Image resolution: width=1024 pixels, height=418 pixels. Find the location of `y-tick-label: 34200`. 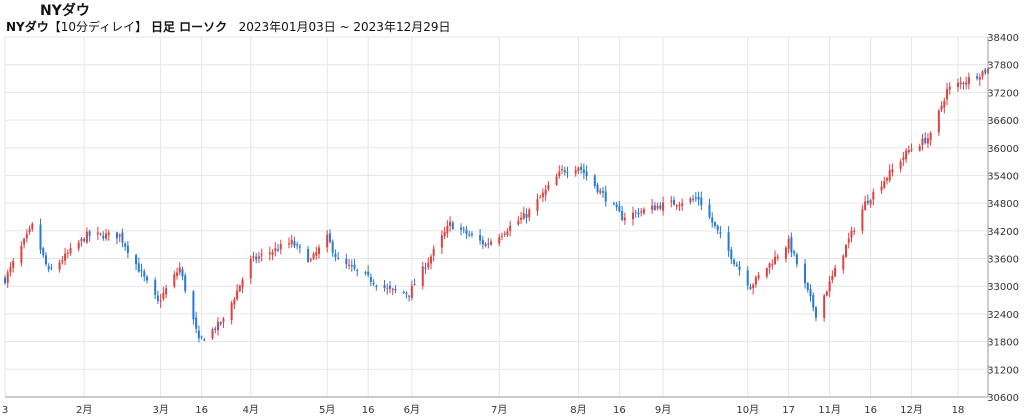

y-tick-label: 34200 is located at coordinates (1003, 232).